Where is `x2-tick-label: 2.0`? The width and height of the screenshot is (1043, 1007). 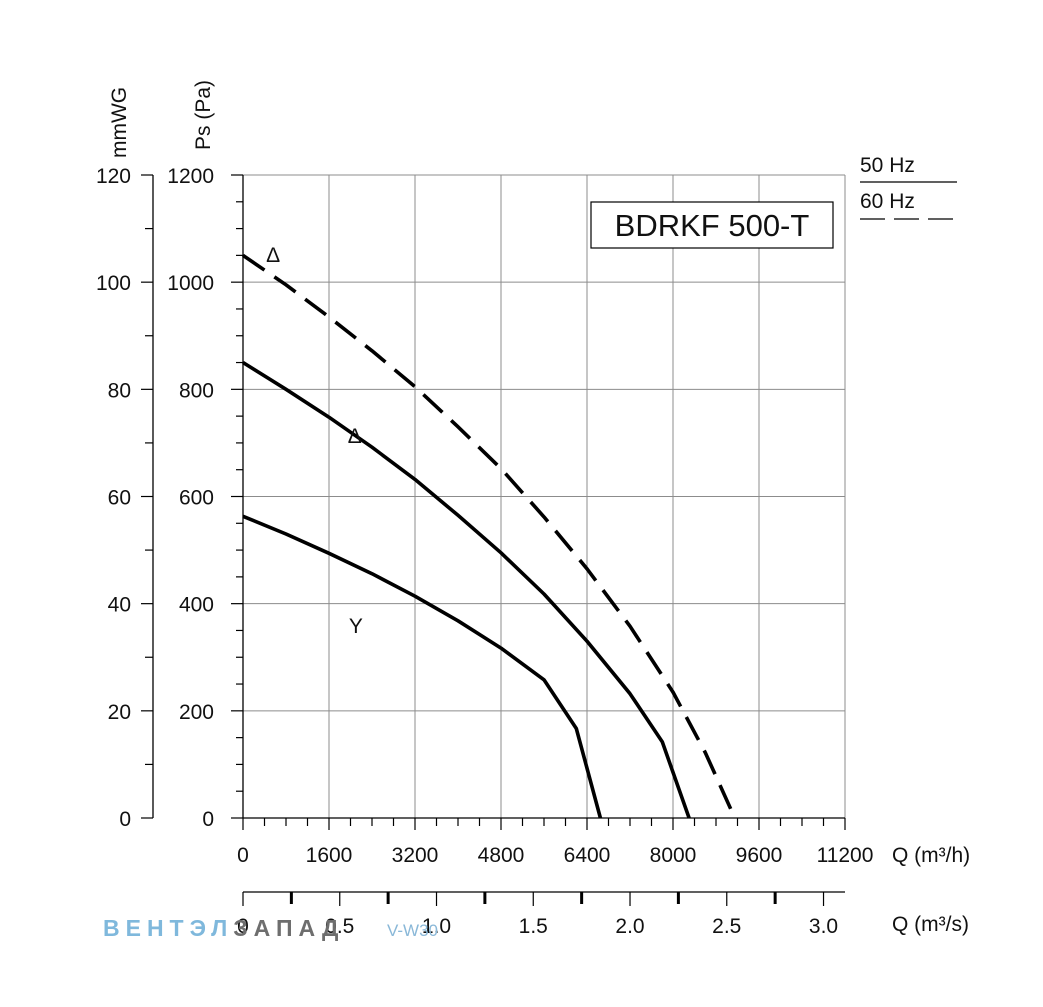
x2-tick-label: 2.0 is located at coordinates (629, 926).